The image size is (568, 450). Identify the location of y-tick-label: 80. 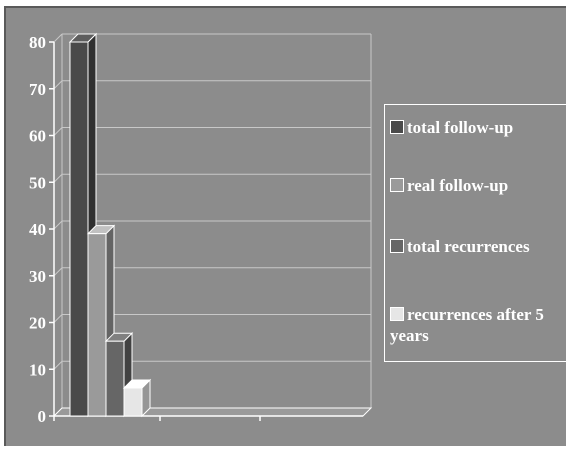
(37, 42).